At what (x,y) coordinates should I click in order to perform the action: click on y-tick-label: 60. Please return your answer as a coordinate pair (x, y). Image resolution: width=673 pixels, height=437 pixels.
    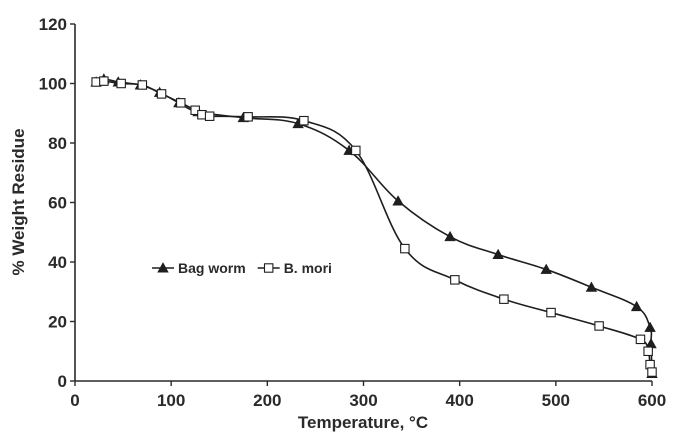
    Looking at the image, I should click on (57, 203).